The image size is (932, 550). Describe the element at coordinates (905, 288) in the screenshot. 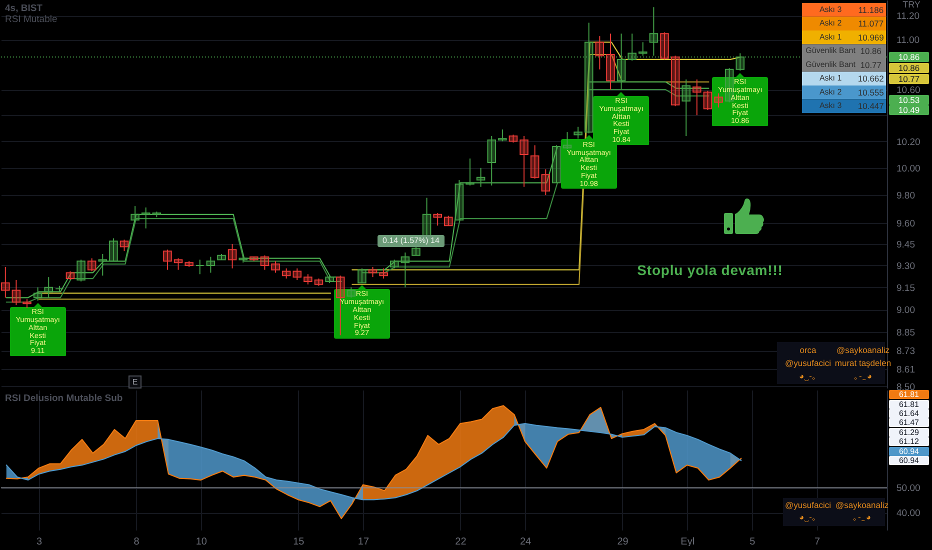

I see `y-tick-label: 9.15` at that location.